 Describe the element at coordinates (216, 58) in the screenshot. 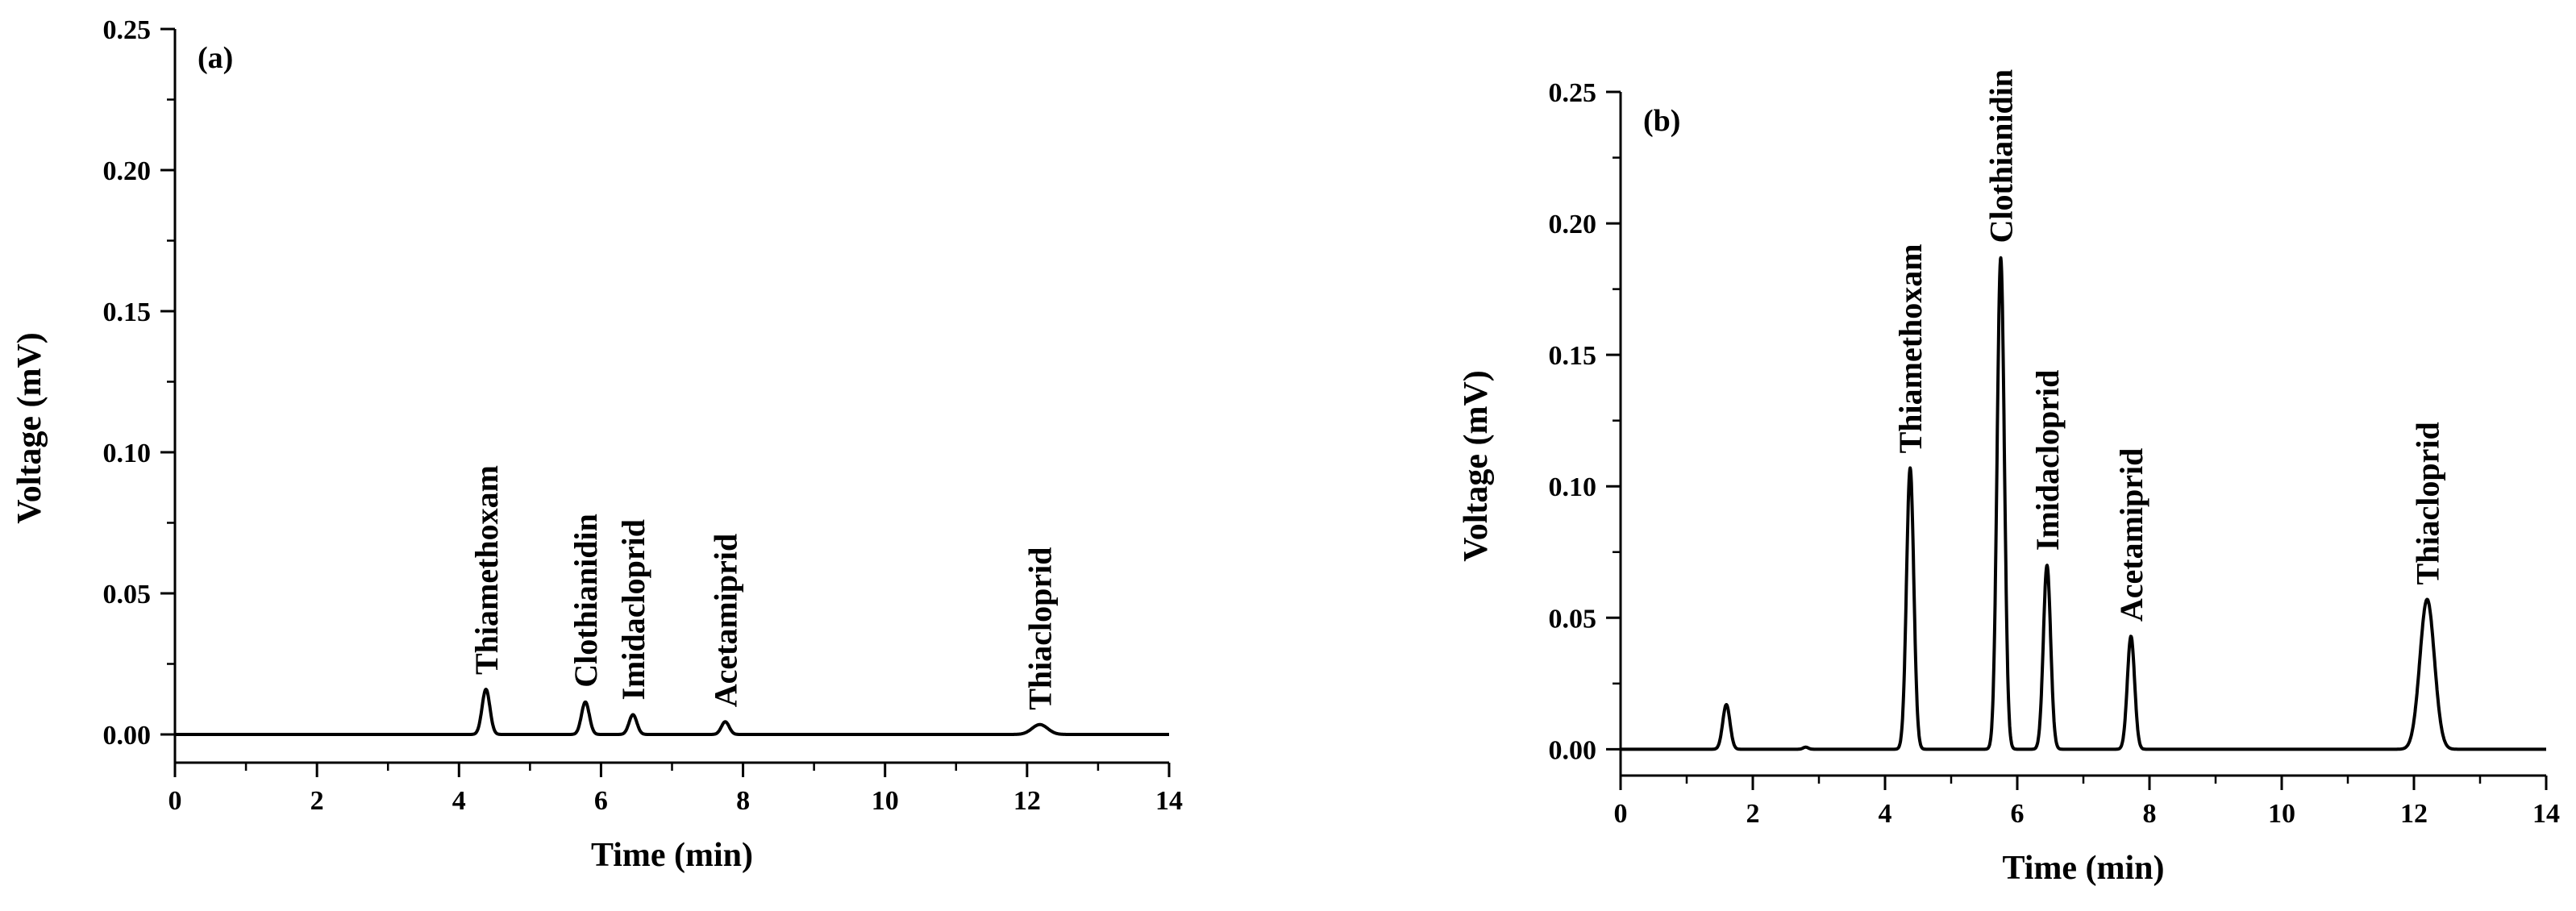

I see `panel-label: (a)` at that location.